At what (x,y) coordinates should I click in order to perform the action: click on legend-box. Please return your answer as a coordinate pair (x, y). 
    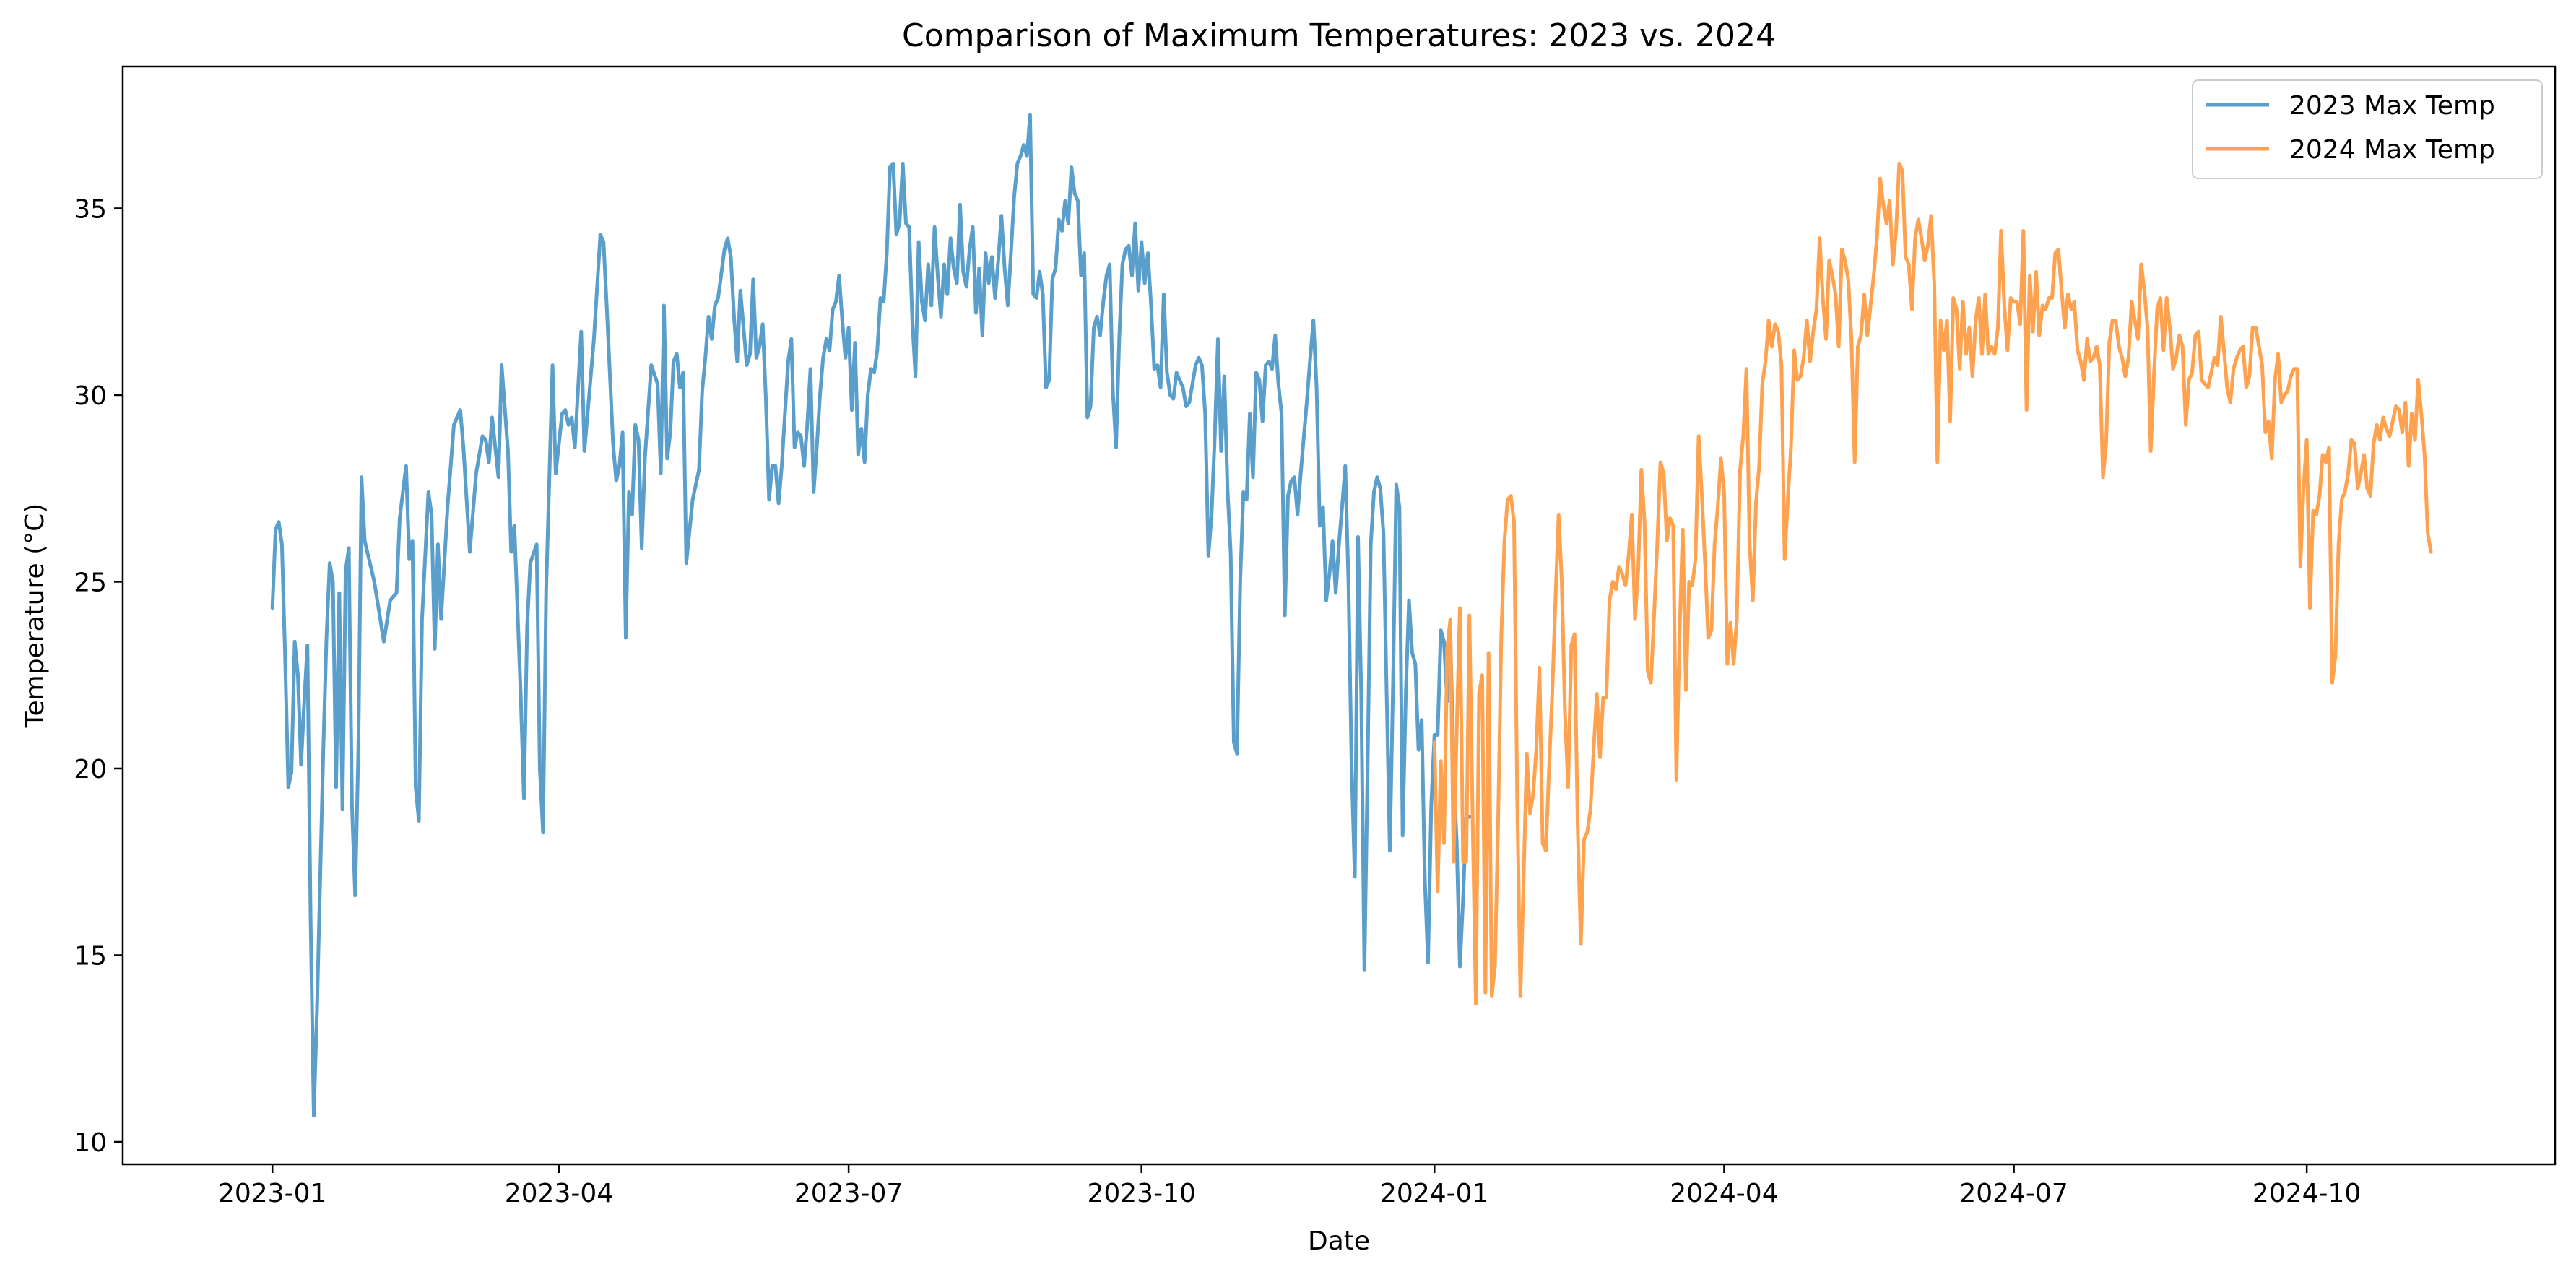
    Looking at the image, I should click on (2367, 129).